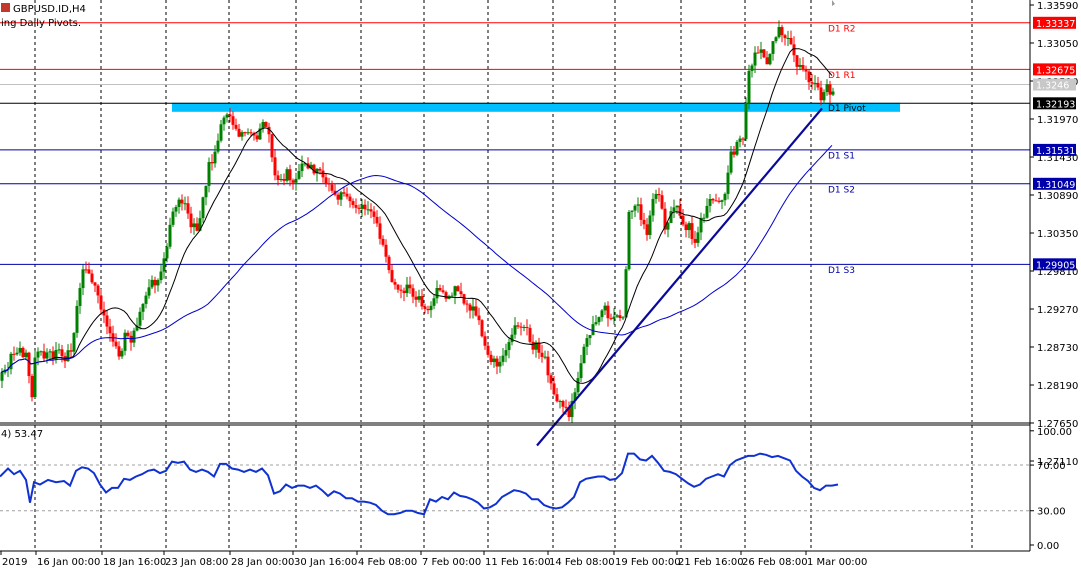 The height and width of the screenshot is (569, 1081). Describe the element at coordinates (1057, 272) in the screenshot. I see `y-tick-label: 1.29810` at that location.